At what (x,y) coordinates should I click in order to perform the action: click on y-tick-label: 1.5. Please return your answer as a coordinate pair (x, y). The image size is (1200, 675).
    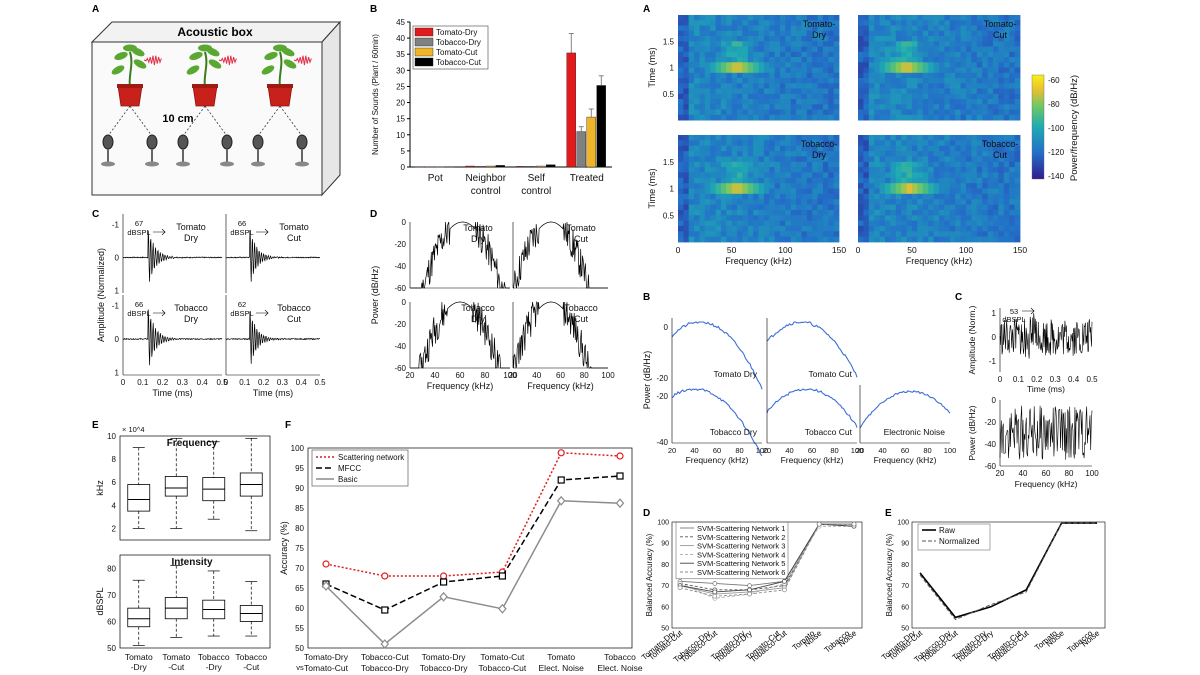
    Looking at the image, I should click on (669, 41).